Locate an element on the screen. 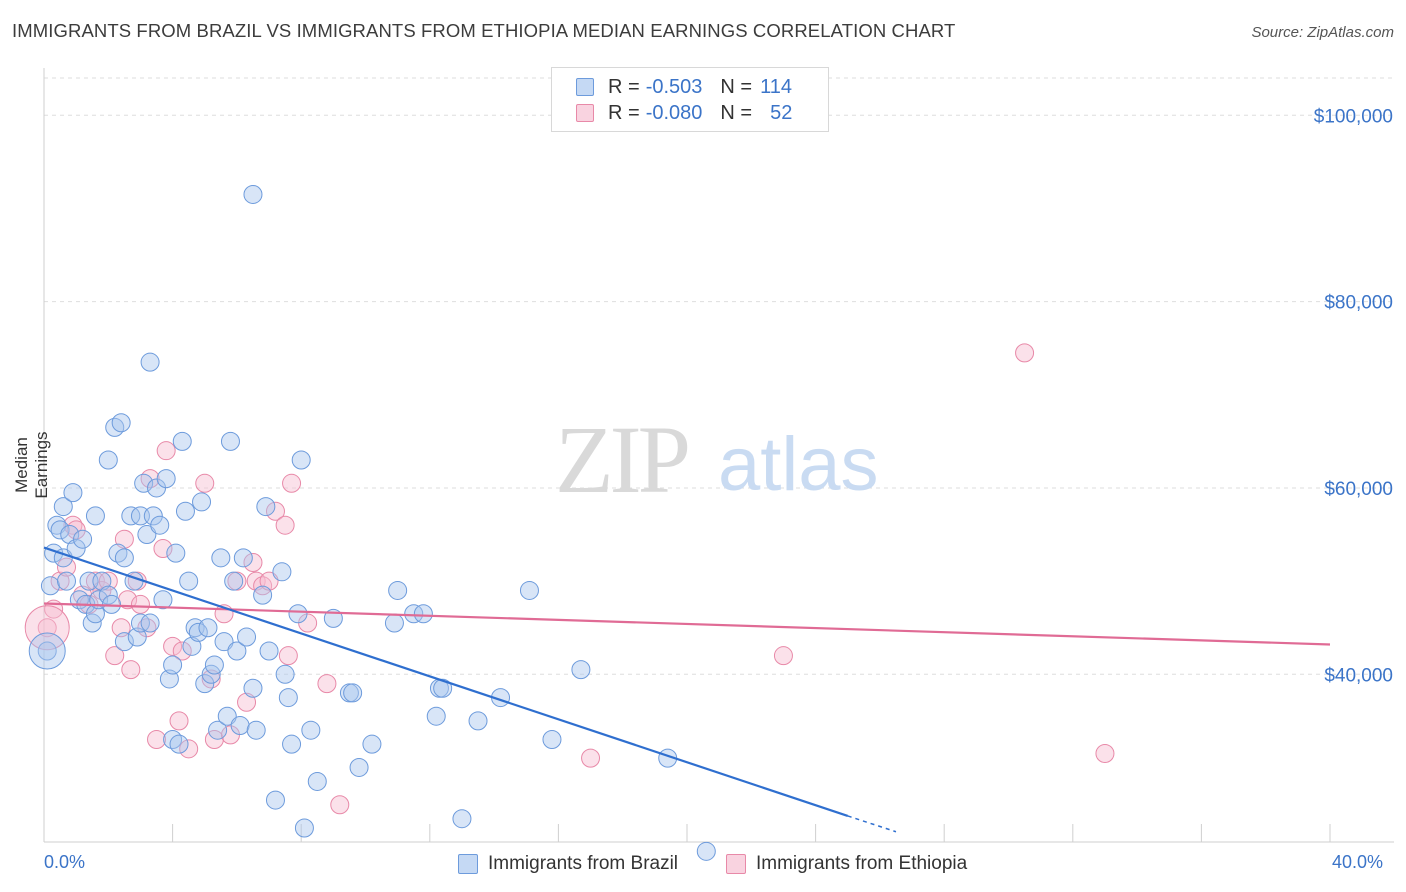 The height and width of the screenshot is (892, 1406). bottom-legend-swatch-brazil is located at coordinates (468, 864).